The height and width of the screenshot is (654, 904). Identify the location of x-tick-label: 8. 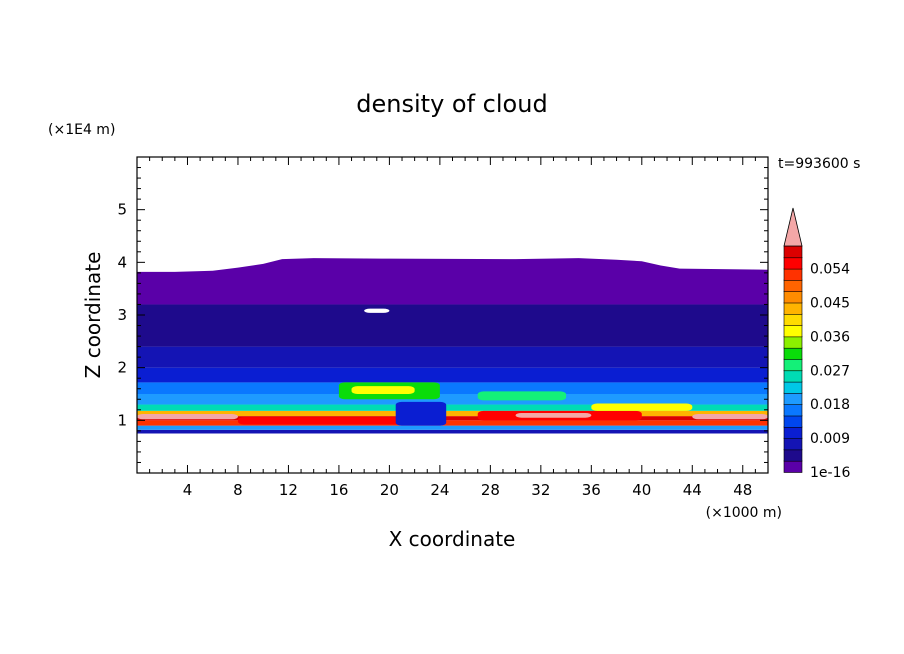
(238, 490).